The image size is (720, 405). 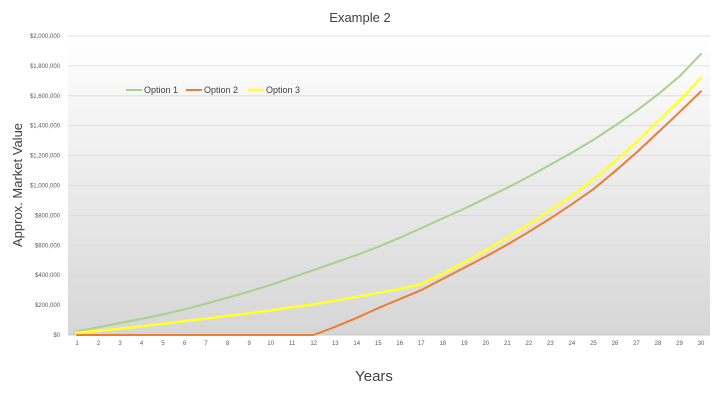 I want to click on x-tick-label: 27, so click(x=636, y=344).